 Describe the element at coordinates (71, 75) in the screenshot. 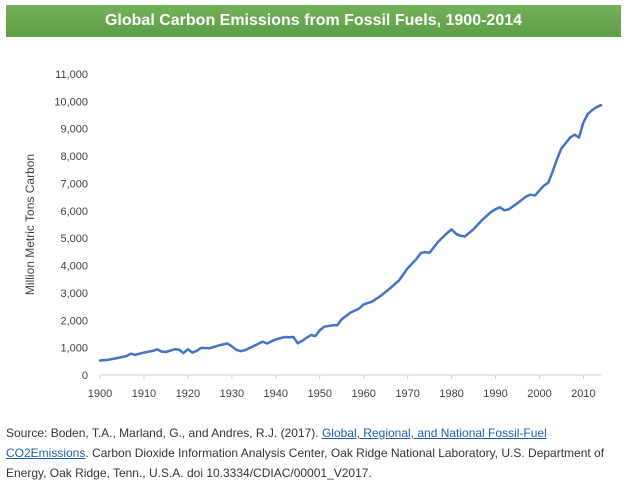

I see `y-tick-label: 11,000` at that location.